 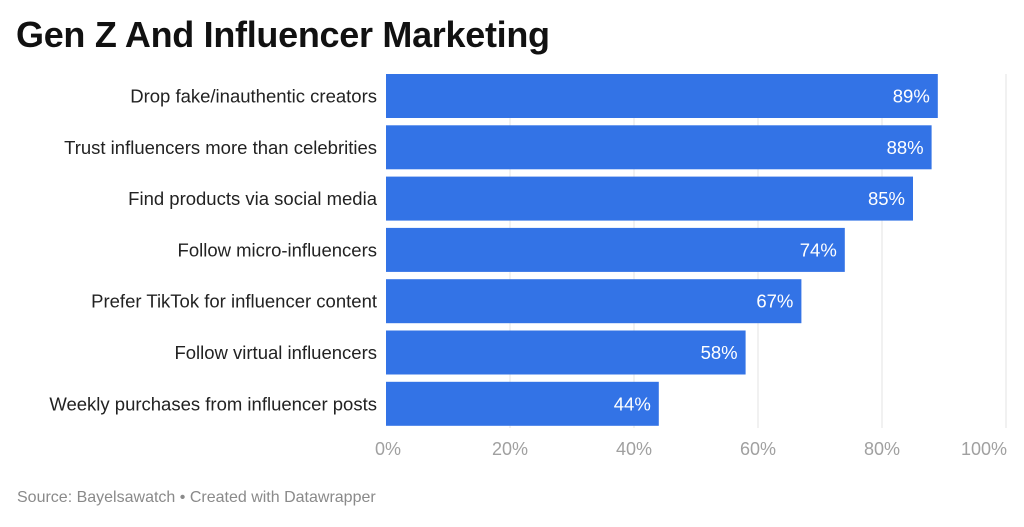 I want to click on category-label: Follow micro-influencers, so click(x=277, y=249).